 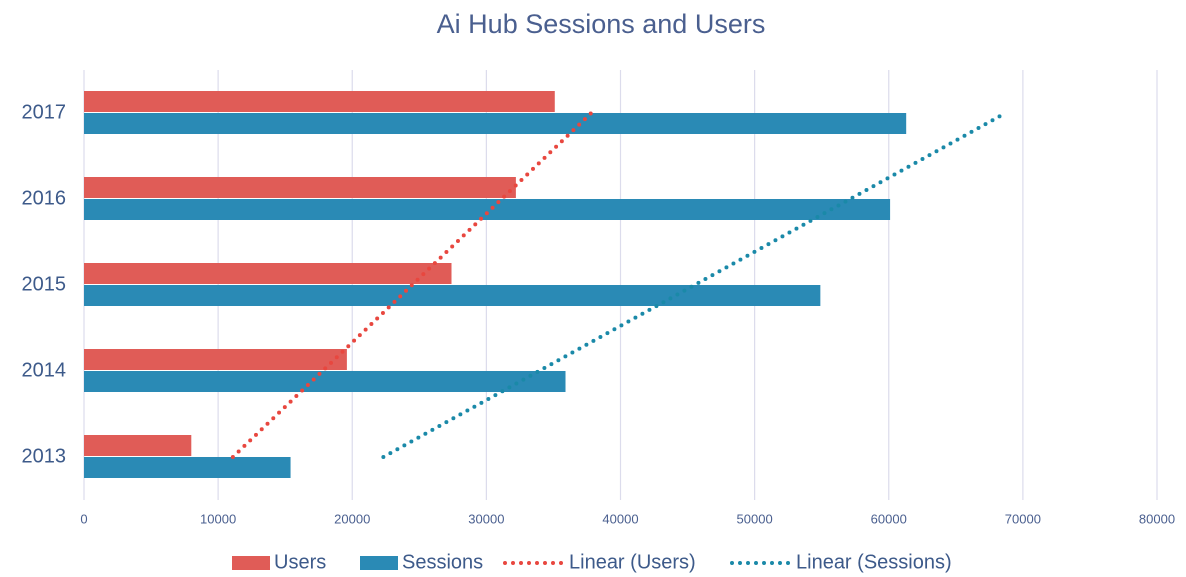 What do you see at coordinates (300, 562) in the screenshot?
I see `legend-label: Users` at bounding box center [300, 562].